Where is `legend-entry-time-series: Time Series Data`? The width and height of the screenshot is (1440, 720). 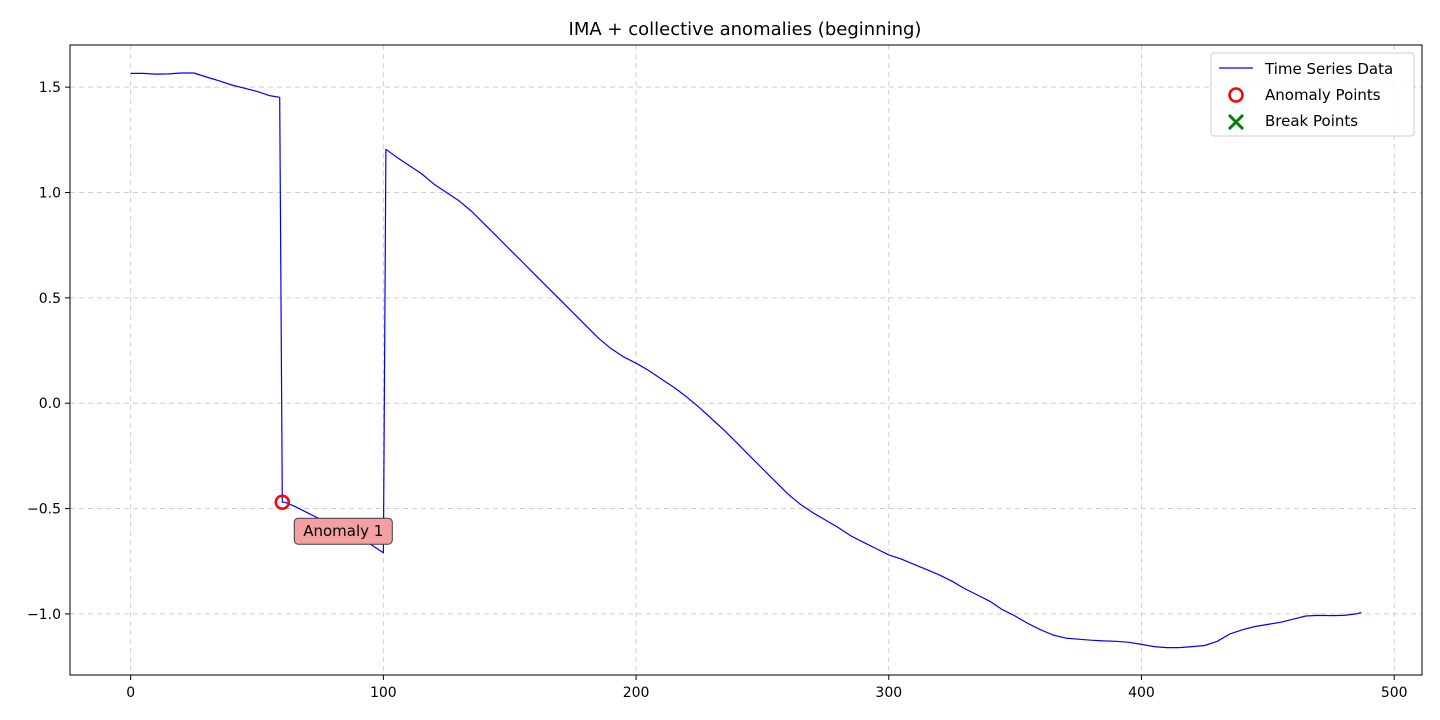
legend-entry-time-series: Time Series Data is located at coordinates (1328, 69).